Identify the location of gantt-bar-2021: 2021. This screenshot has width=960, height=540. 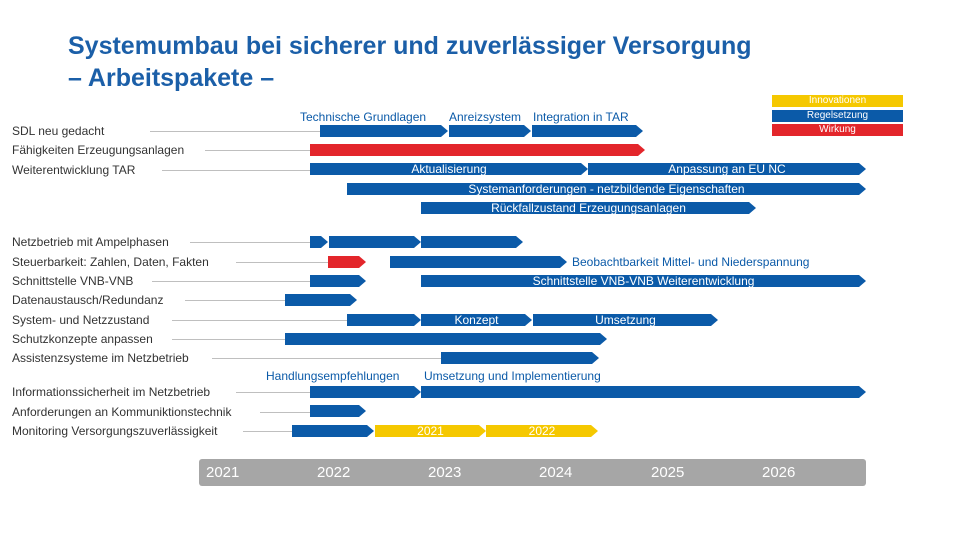
(430, 431).